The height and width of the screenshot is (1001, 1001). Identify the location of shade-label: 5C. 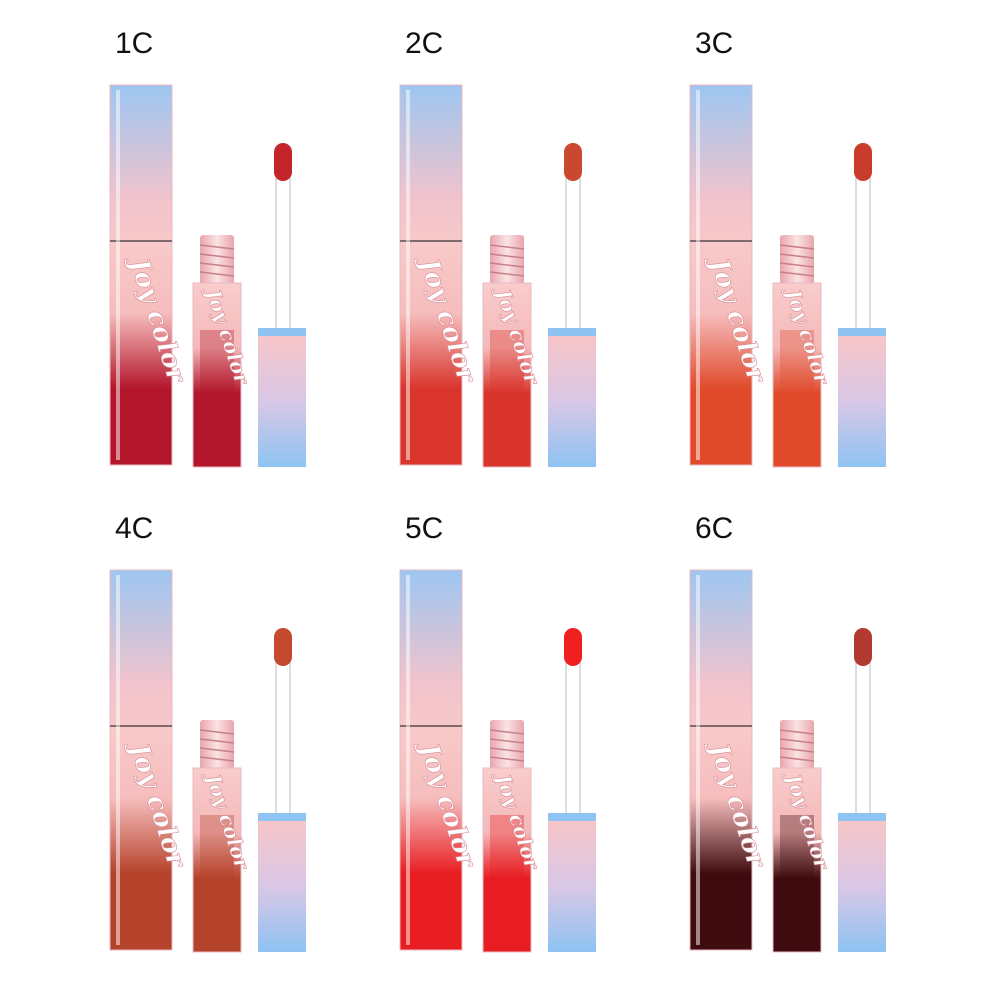
(424, 528).